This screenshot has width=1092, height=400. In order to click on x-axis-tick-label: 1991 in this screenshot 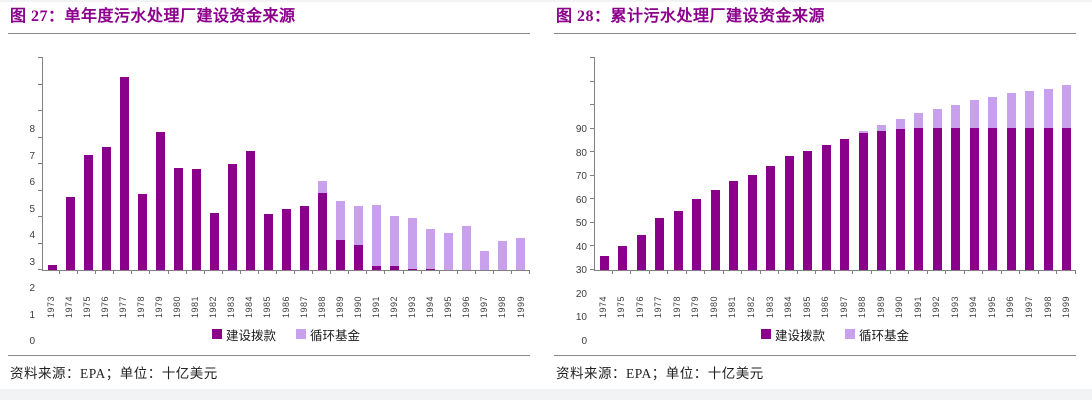, I will do `click(917, 306)`.